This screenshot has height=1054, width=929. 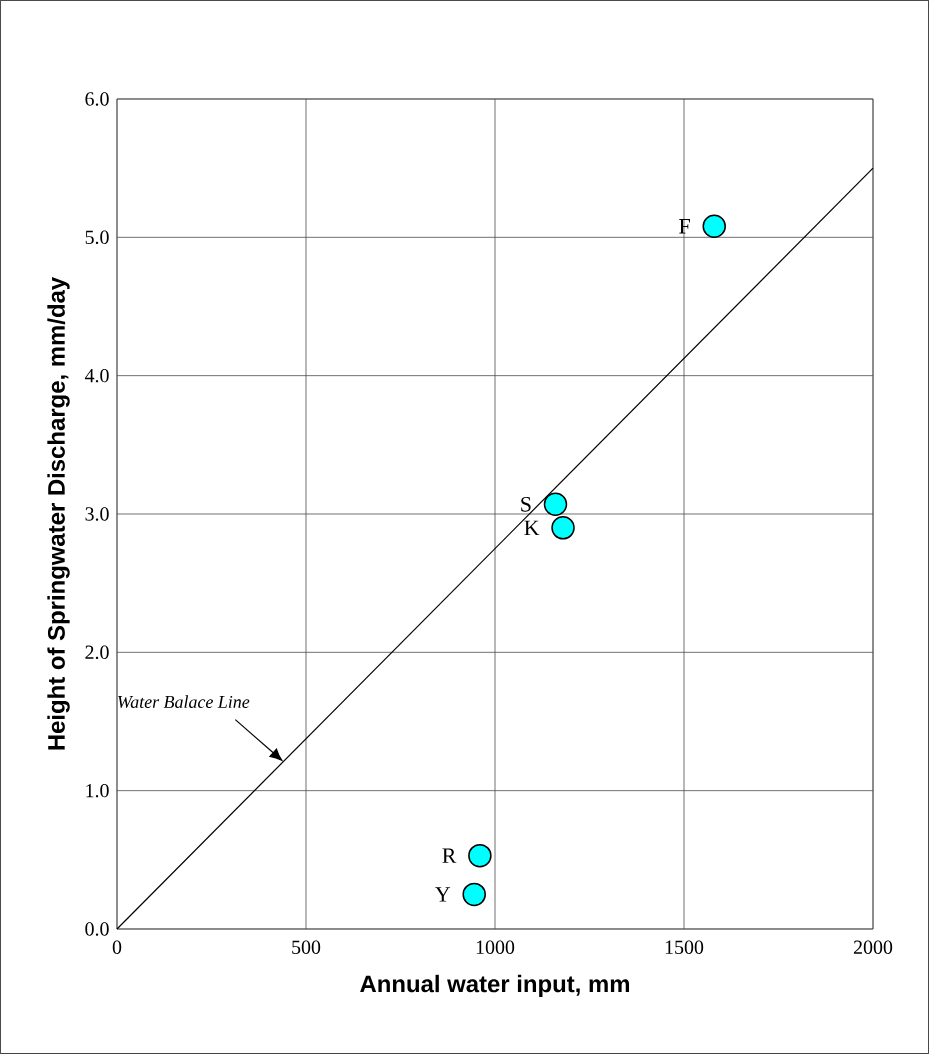 I want to click on annotation: R, so click(x=449, y=855).